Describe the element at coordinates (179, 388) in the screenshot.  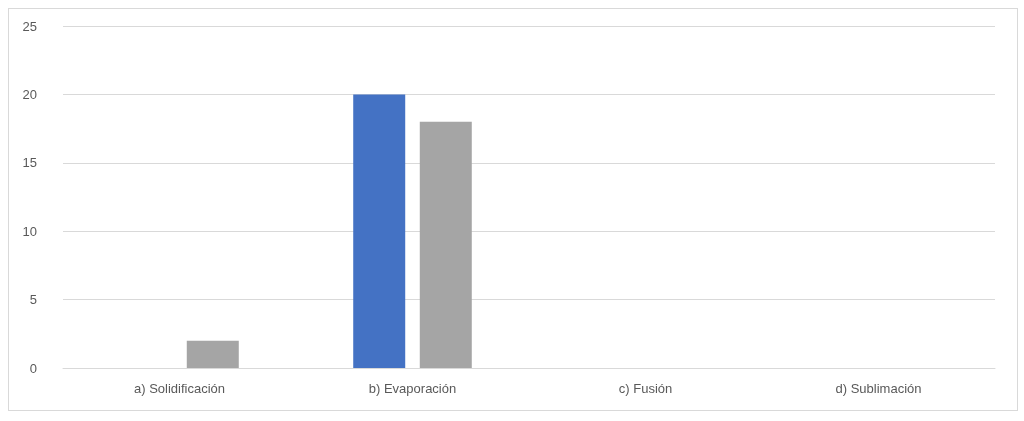
I see `x-tick-label: a) Solidificación` at that location.